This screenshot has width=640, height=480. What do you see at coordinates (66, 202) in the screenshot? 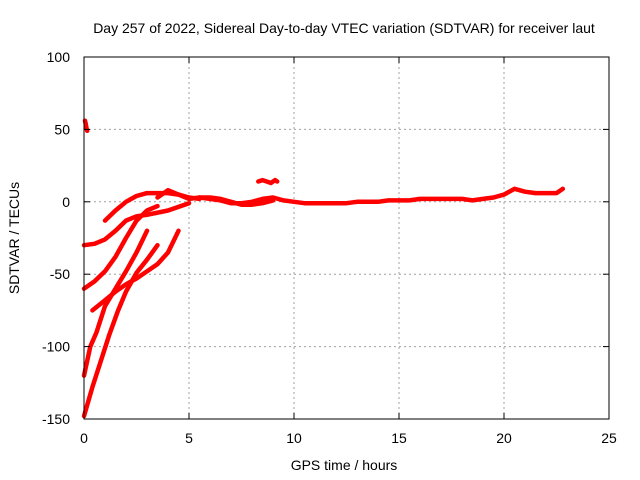
I see `y-tick-label: 0` at bounding box center [66, 202].